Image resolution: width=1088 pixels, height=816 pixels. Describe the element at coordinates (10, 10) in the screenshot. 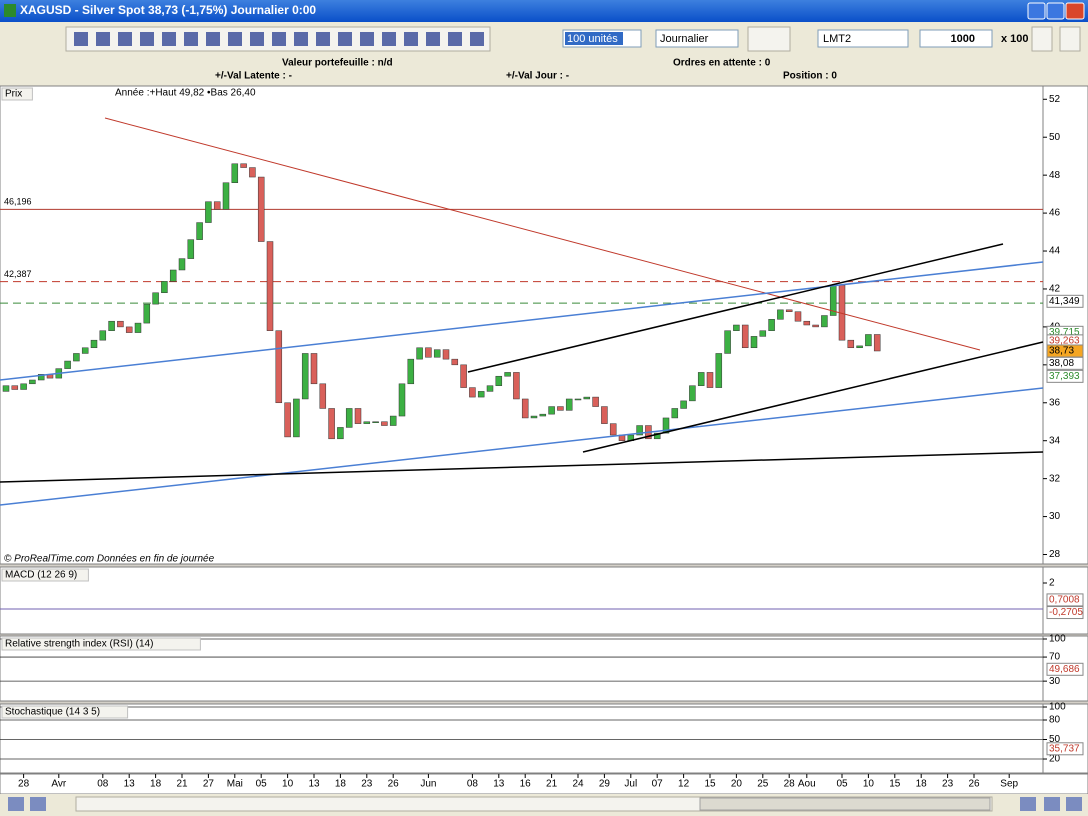

I see `app-icon` at that location.